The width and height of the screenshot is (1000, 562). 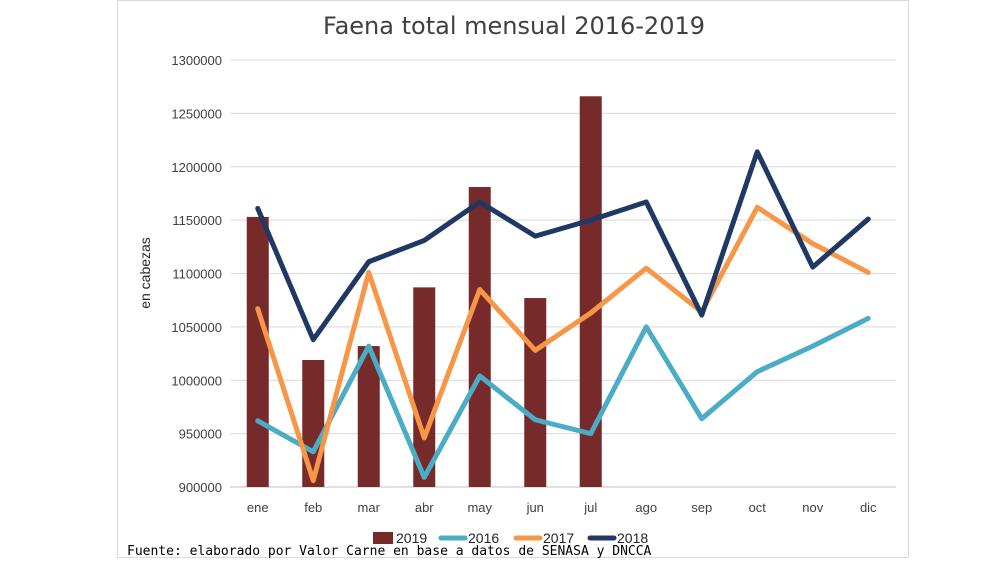 What do you see at coordinates (258, 507) in the screenshot?
I see `x-tick-label: ene` at bounding box center [258, 507].